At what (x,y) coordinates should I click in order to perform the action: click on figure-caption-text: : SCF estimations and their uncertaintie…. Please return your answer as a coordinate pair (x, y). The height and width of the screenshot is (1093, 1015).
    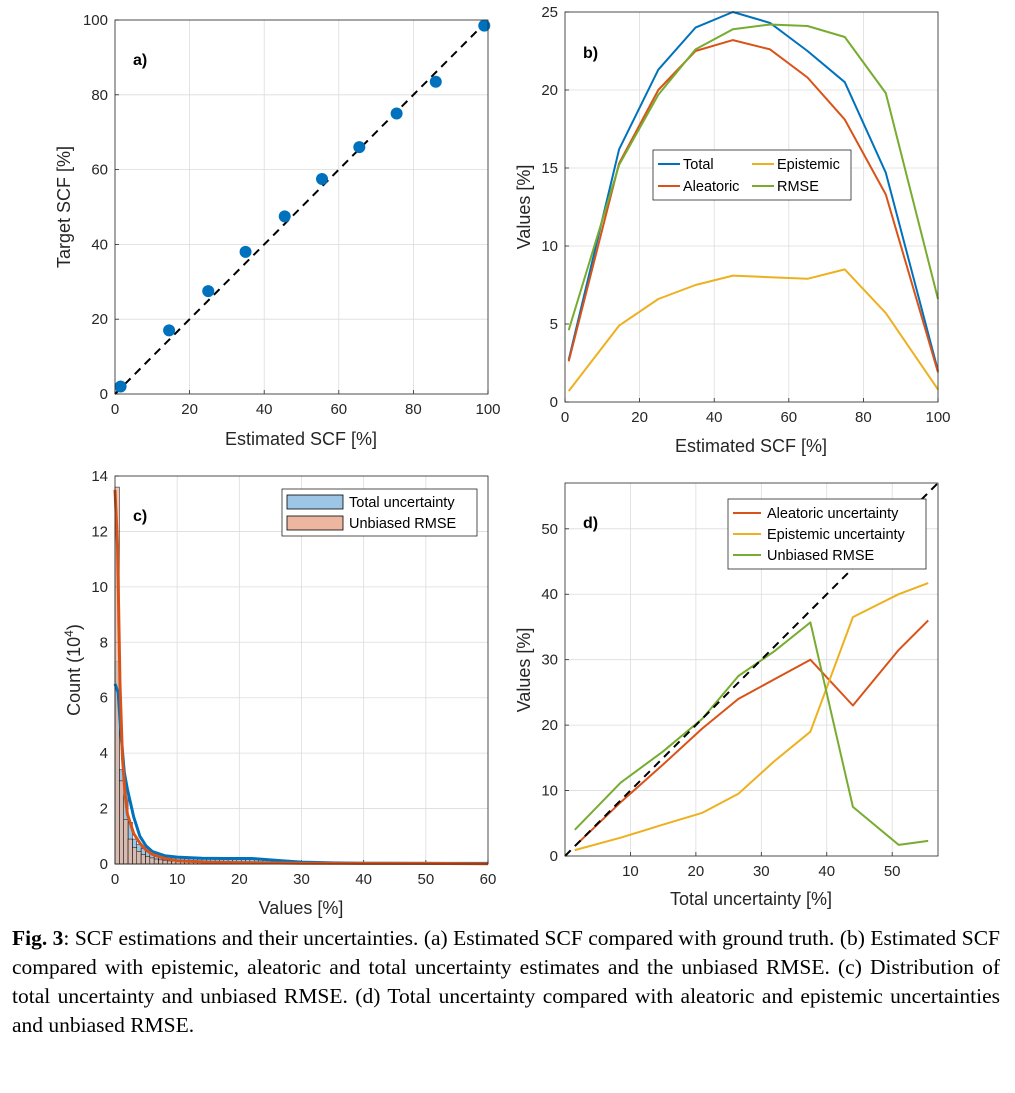
    Looking at the image, I should click on (506, 981).